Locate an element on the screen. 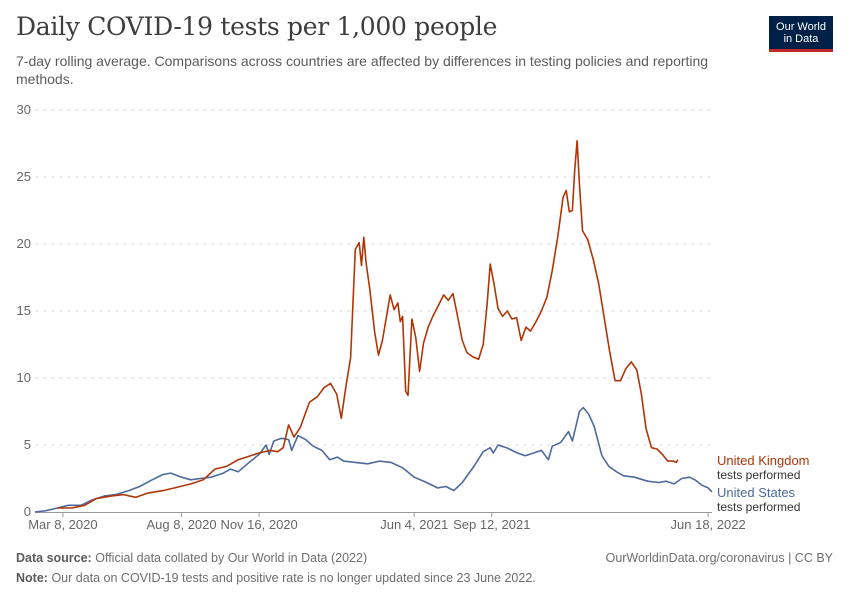 The width and height of the screenshot is (850, 600). owid-logo: Our World in Data is located at coordinates (801, 34).